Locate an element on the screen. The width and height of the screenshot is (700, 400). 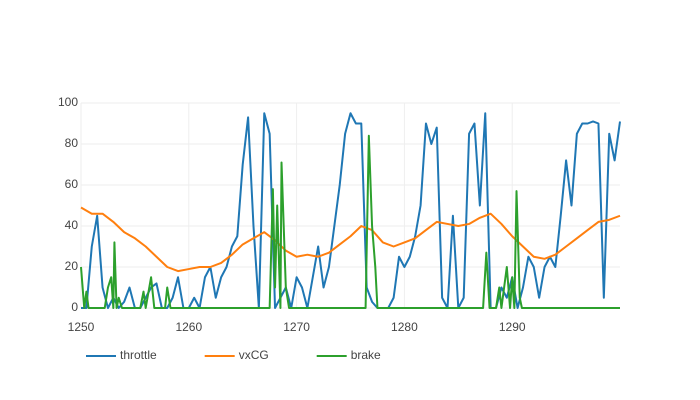
series-line is located at coordinates (350, 239).